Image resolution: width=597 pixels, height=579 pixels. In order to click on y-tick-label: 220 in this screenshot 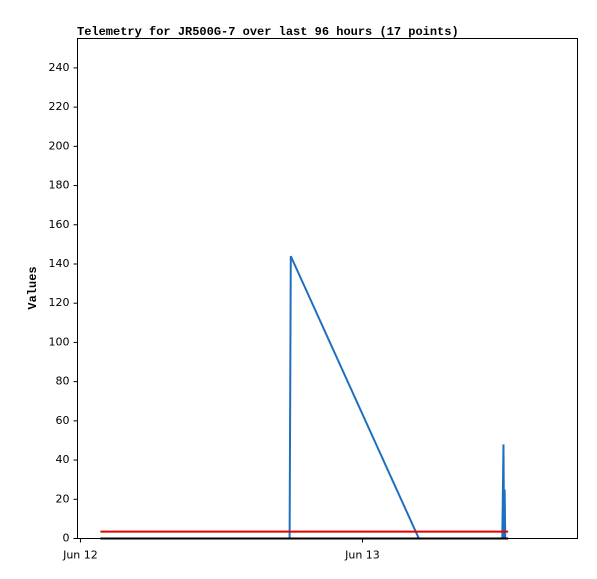, I will do `click(59, 106)`.